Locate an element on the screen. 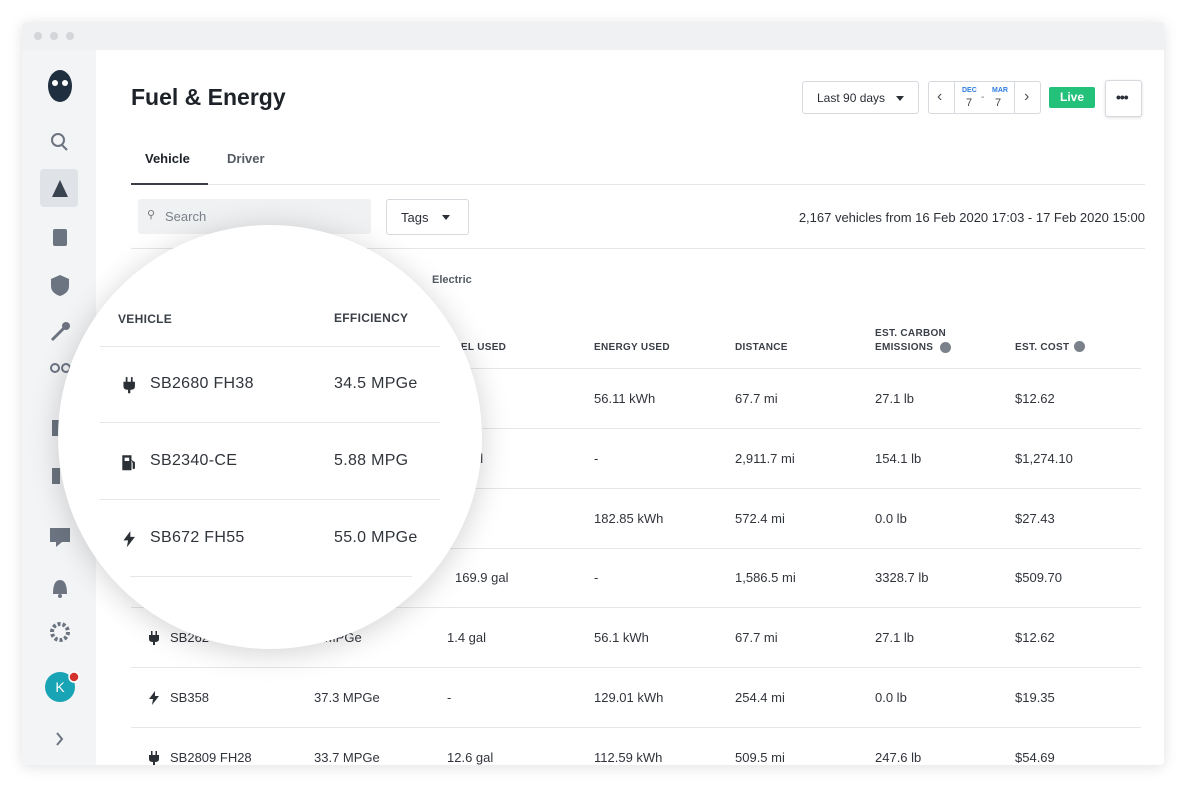 This screenshot has width=1200, height=801. cell: 247.6 lb is located at coordinates (898, 757).